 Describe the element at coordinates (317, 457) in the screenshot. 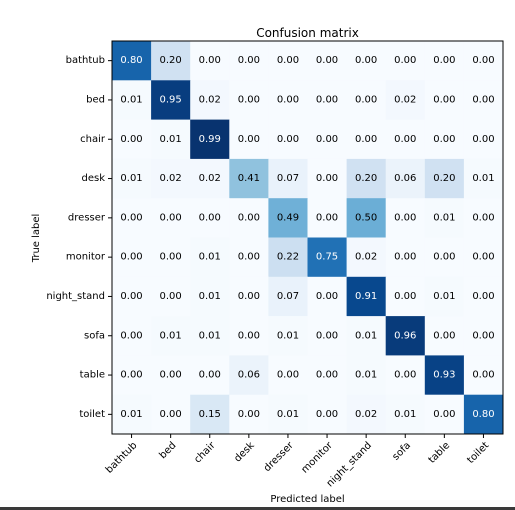

I see `x-tick-label: monitor` at that location.